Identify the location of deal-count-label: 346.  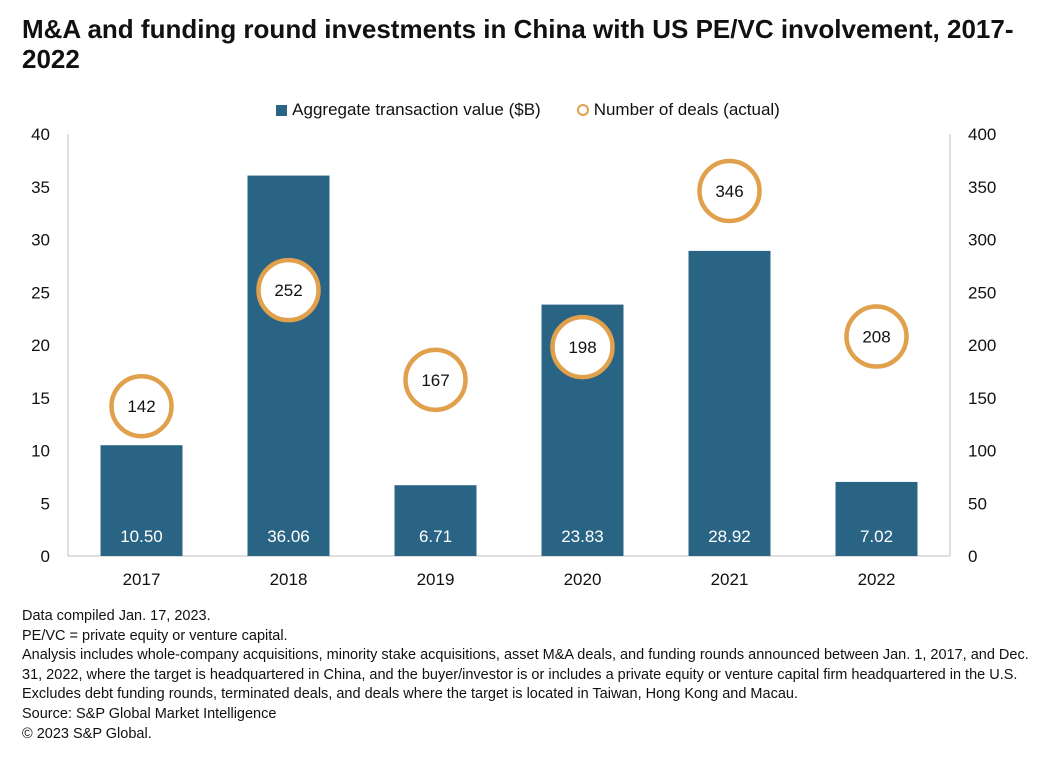
(729, 191).